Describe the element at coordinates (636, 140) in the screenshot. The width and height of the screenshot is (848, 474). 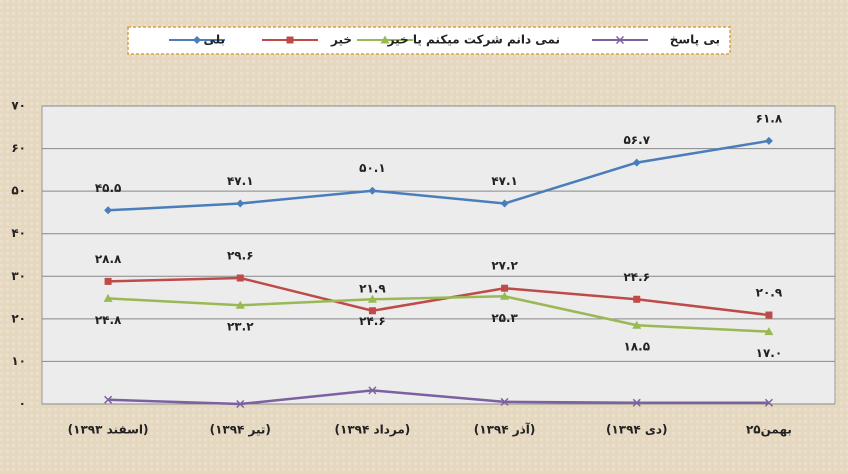
I see `data-label: ۵۶.۷` at that location.